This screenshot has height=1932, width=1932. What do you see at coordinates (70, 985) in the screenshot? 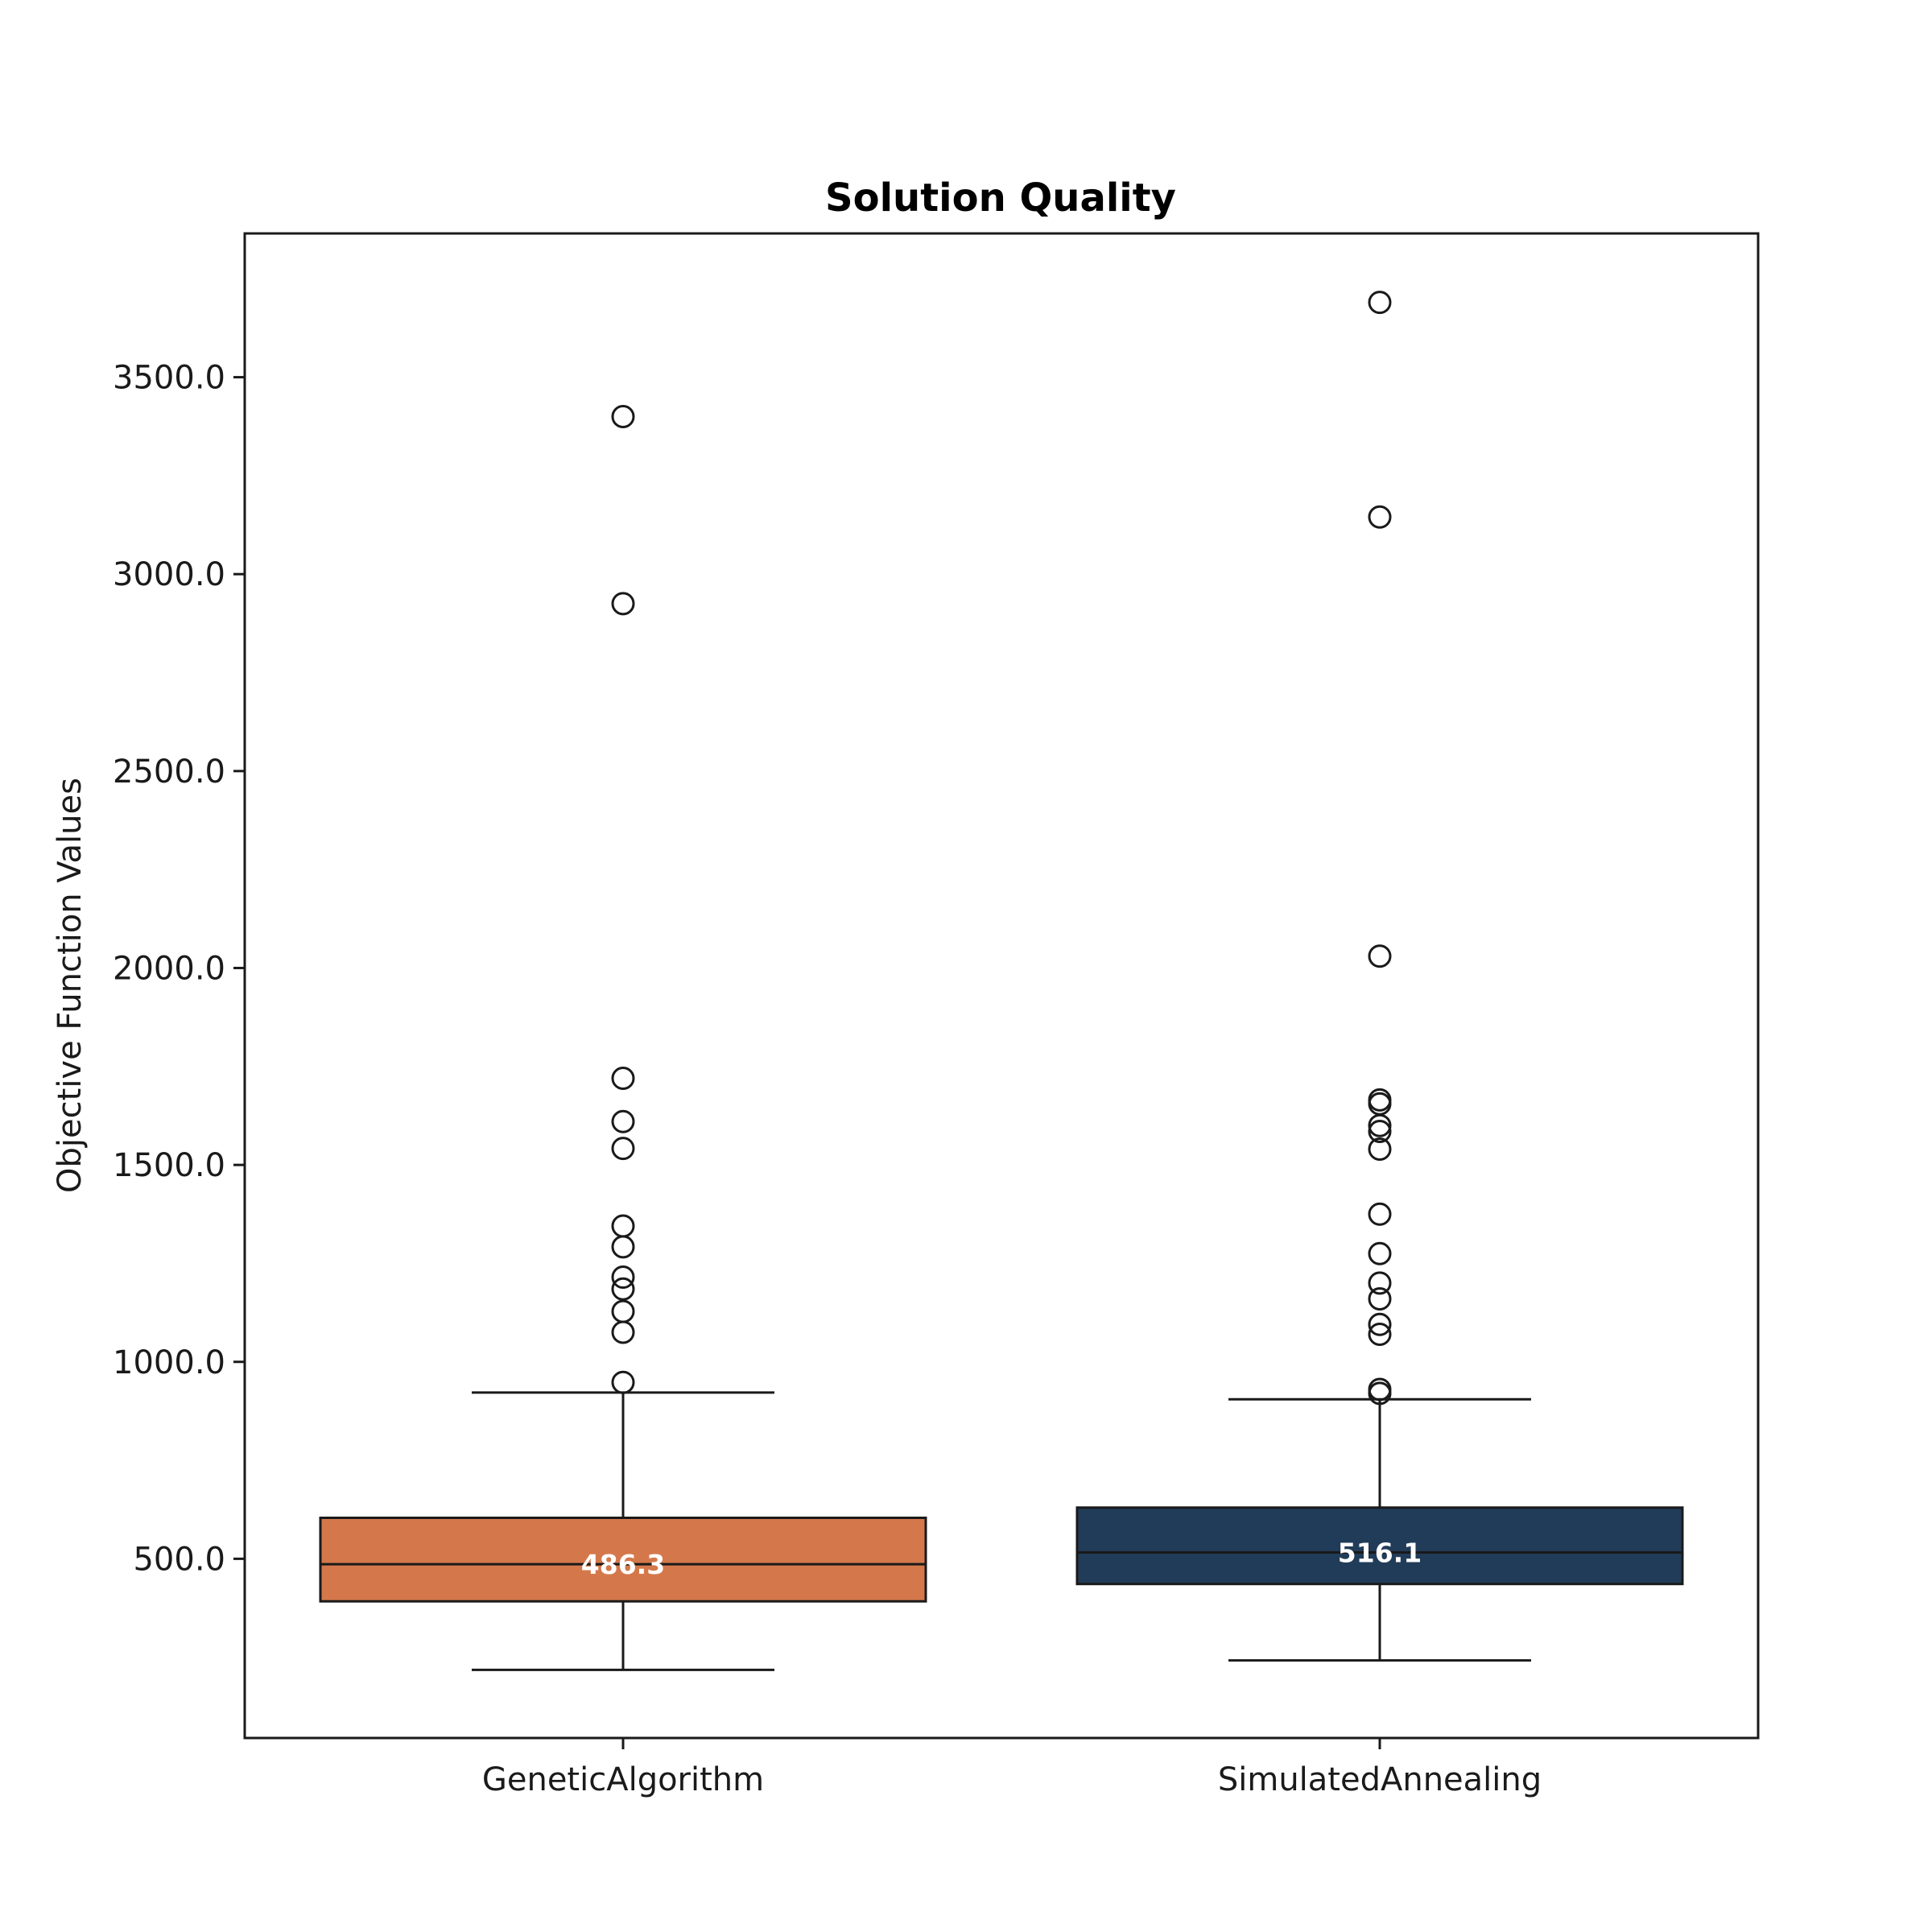
I see `y-axis-label: Objective Function Values` at bounding box center [70, 985].